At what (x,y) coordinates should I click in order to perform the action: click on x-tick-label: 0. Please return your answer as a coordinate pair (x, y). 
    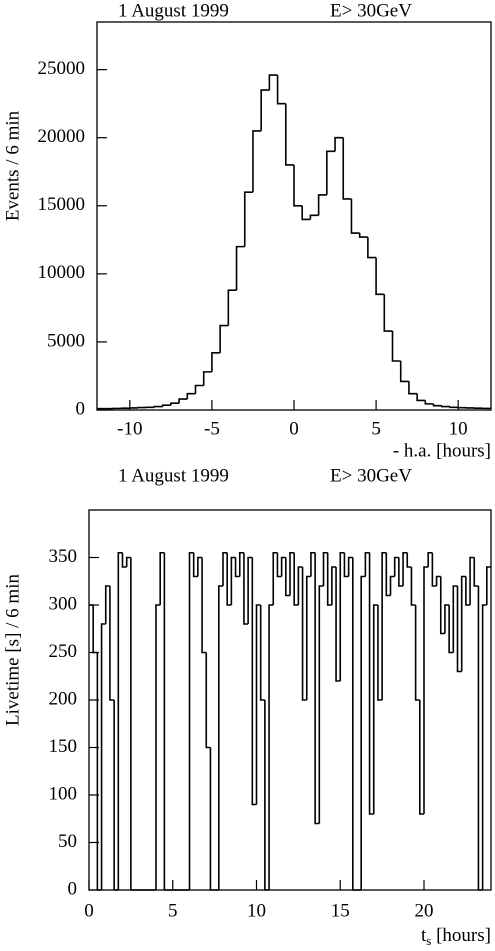
    Looking at the image, I should click on (89, 910).